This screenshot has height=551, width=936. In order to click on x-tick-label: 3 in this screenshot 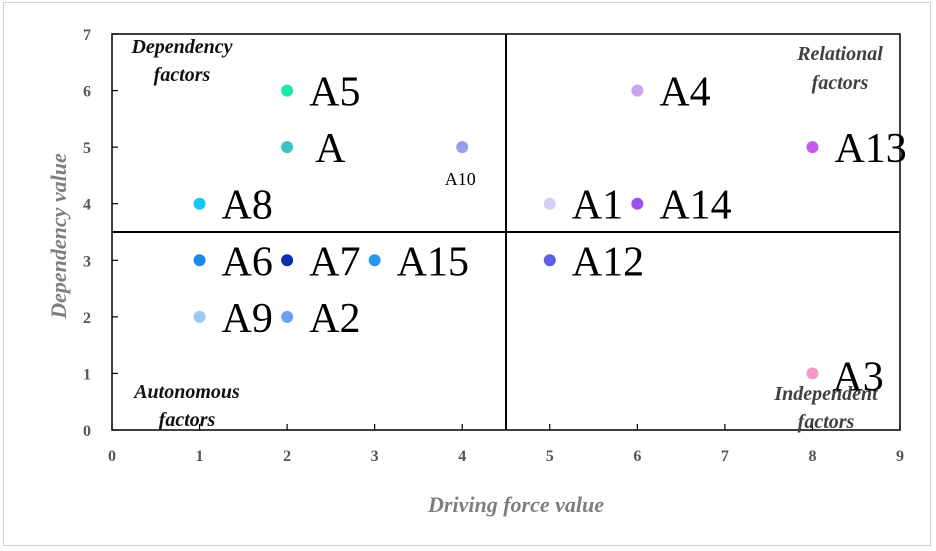, I will do `click(375, 456)`.